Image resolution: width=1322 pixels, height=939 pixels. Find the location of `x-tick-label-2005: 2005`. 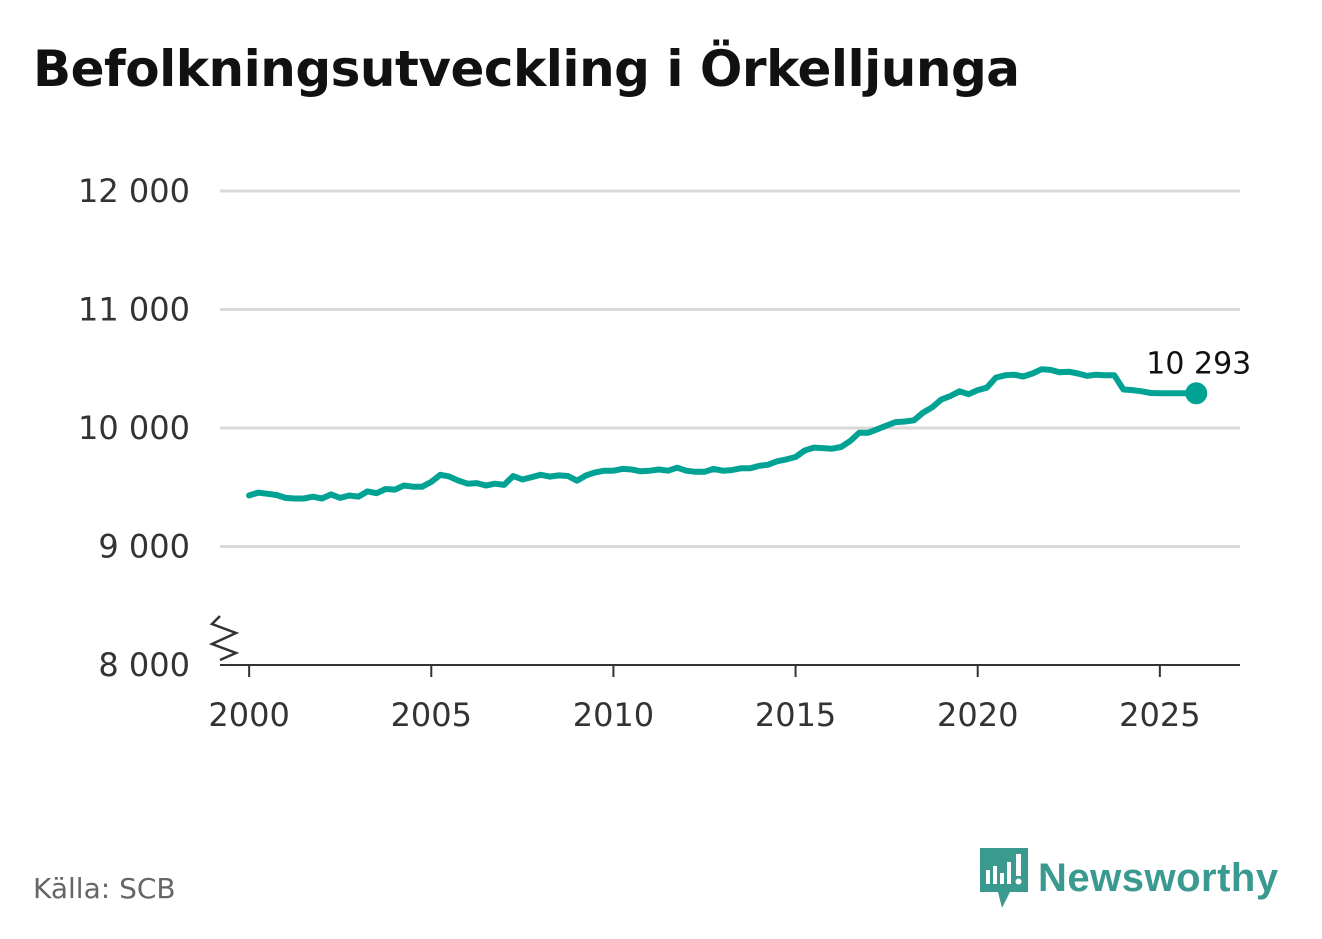

x-tick-label-2005: 2005 is located at coordinates (431, 715).